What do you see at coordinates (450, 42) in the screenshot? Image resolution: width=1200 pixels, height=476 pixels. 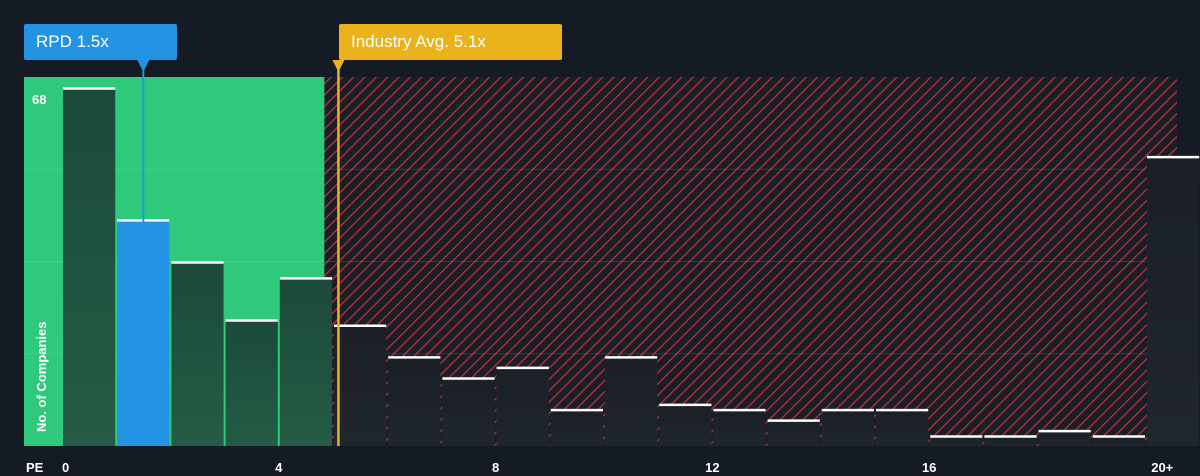 I see `industry-average-callout: Industry Avg. 5.1x` at bounding box center [450, 42].